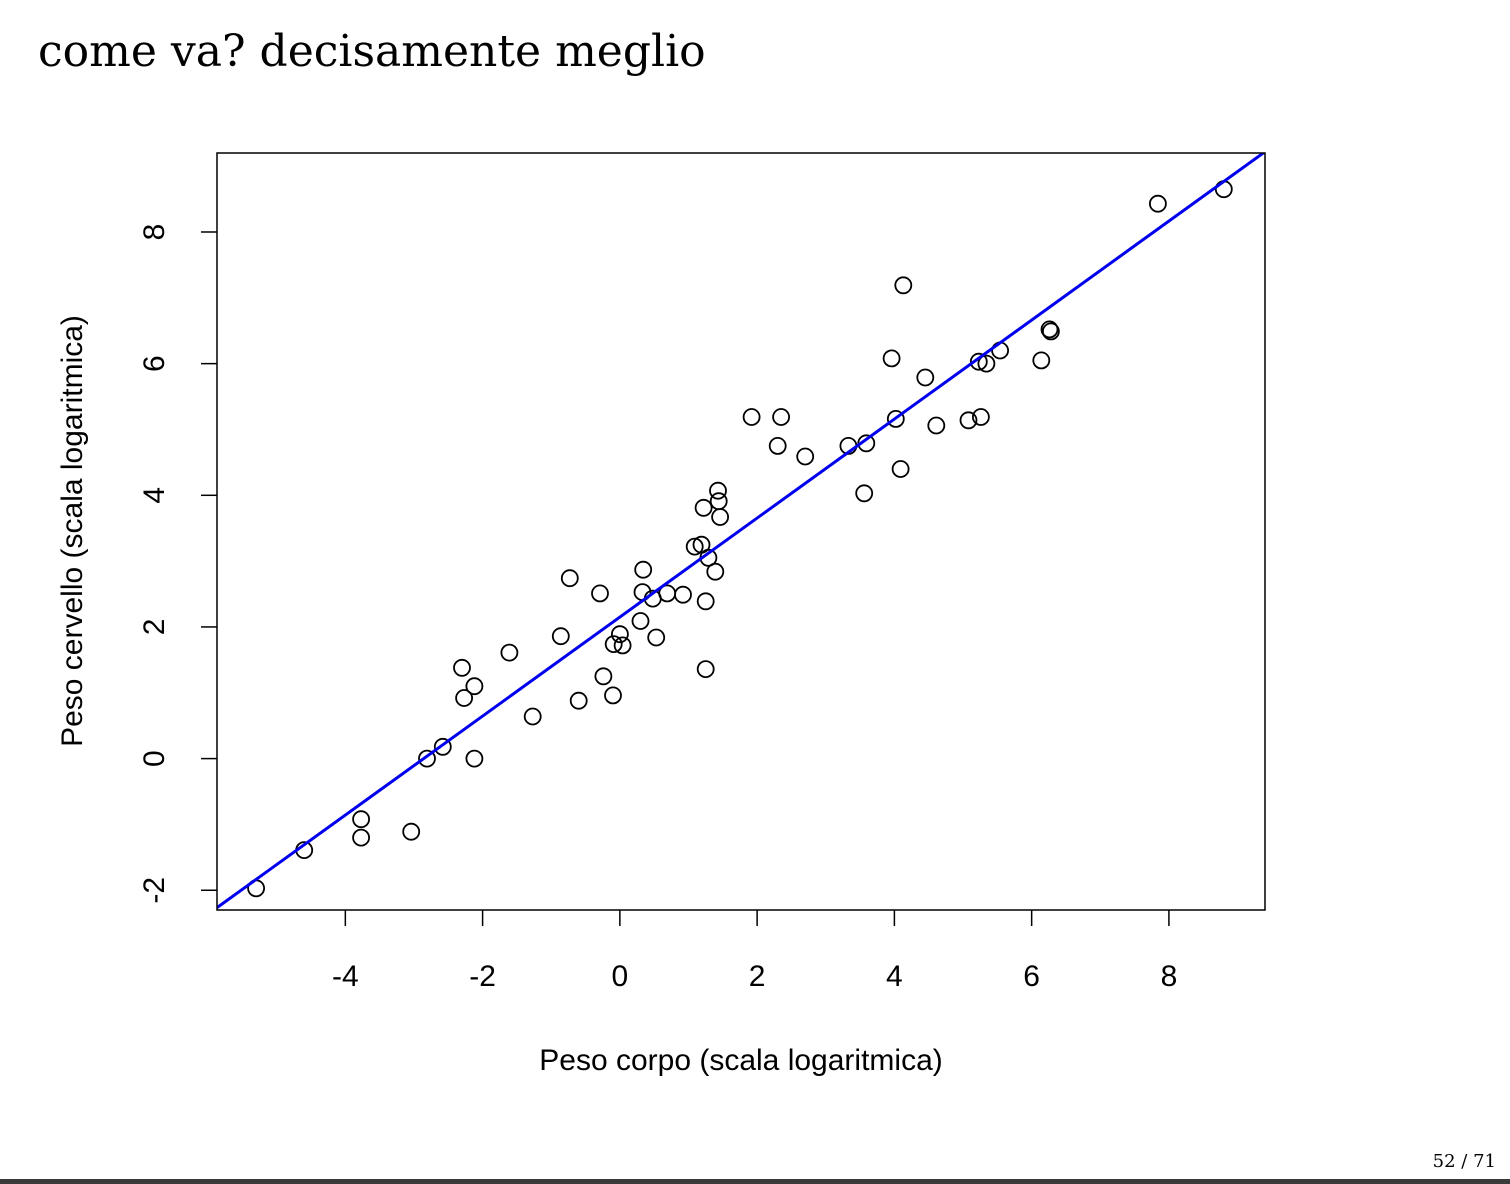  What do you see at coordinates (1169, 976) in the screenshot?
I see `x-tick-label: 8` at bounding box center [1169, 976].